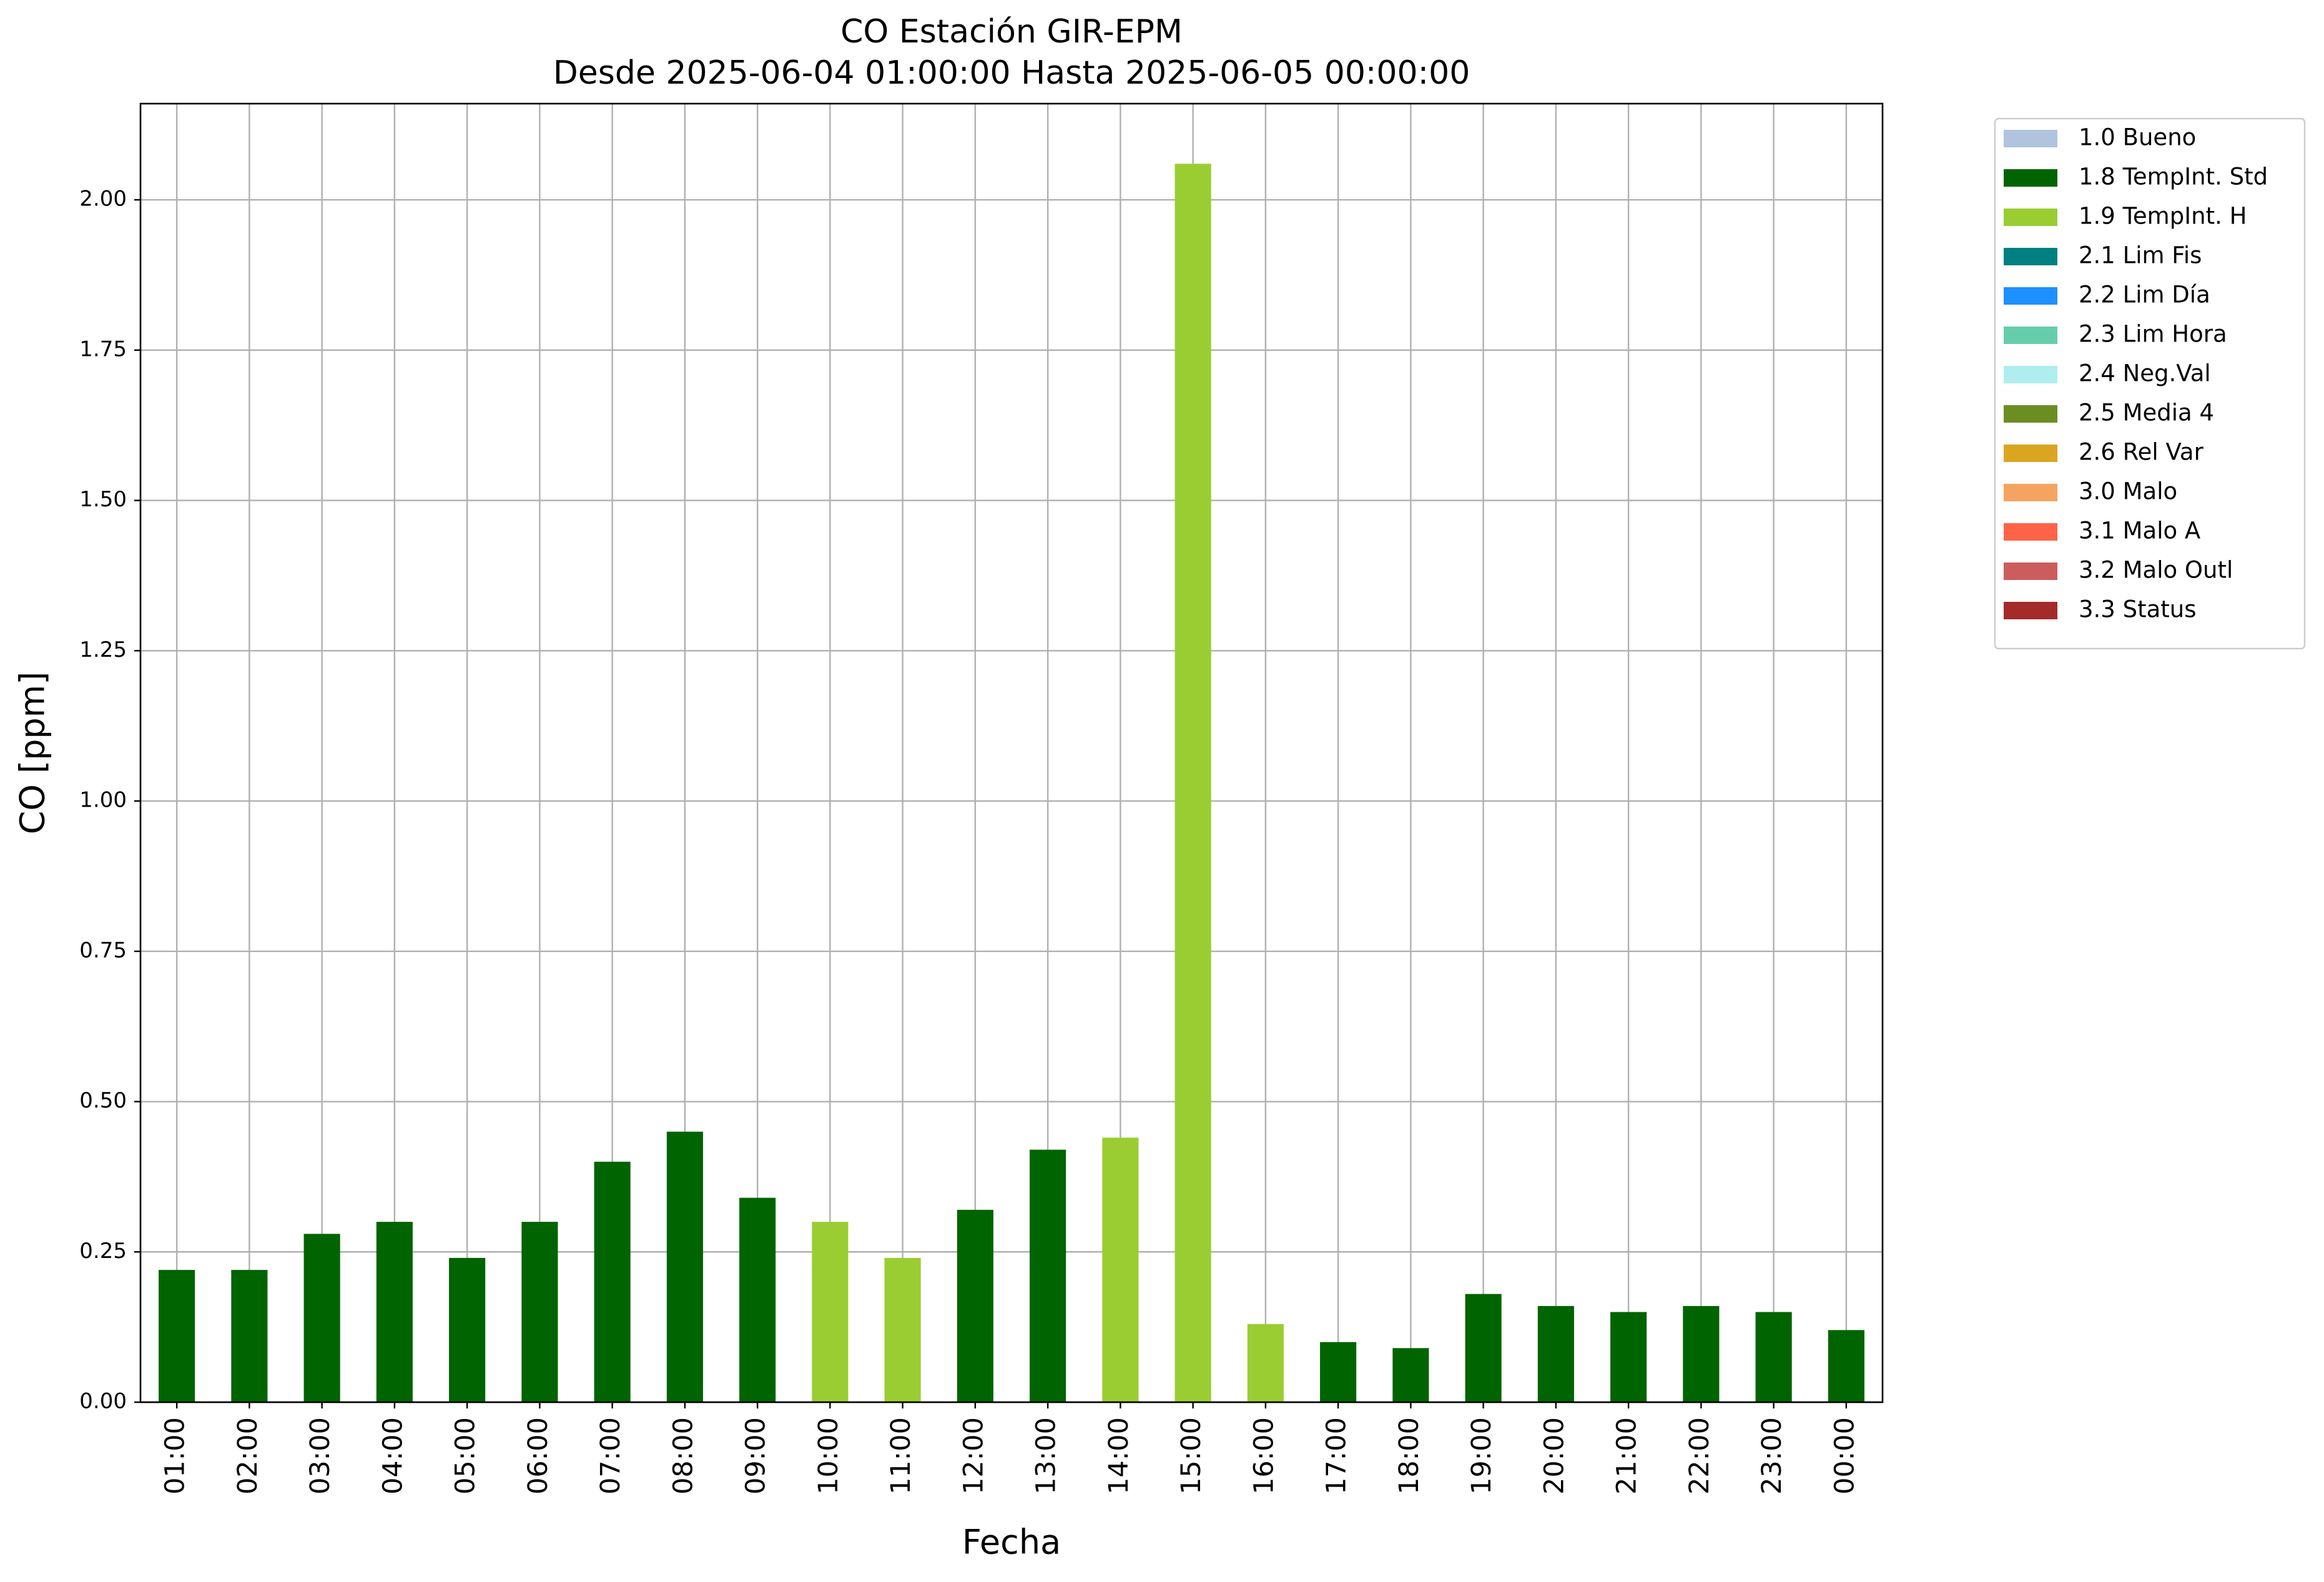 The width and height of the screenshot is (2324, 1582). Describe the element at coordinates (103, 349) in the screenshot. I see `y-tick-label: 1.75` at that location.